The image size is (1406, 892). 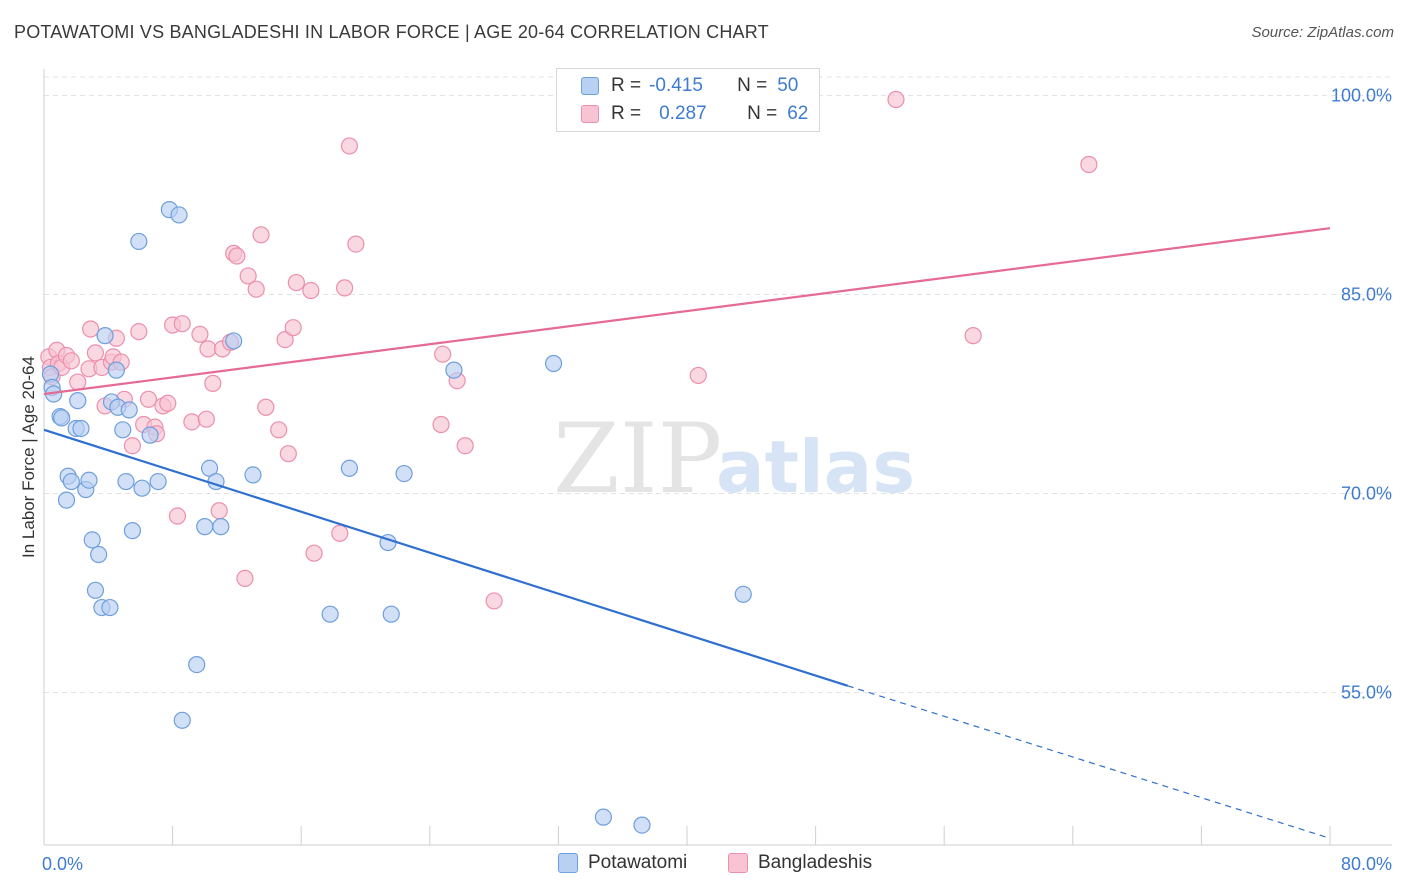 I want to click on y-tick-label: 70.0%, so click(x=1366, y=493).